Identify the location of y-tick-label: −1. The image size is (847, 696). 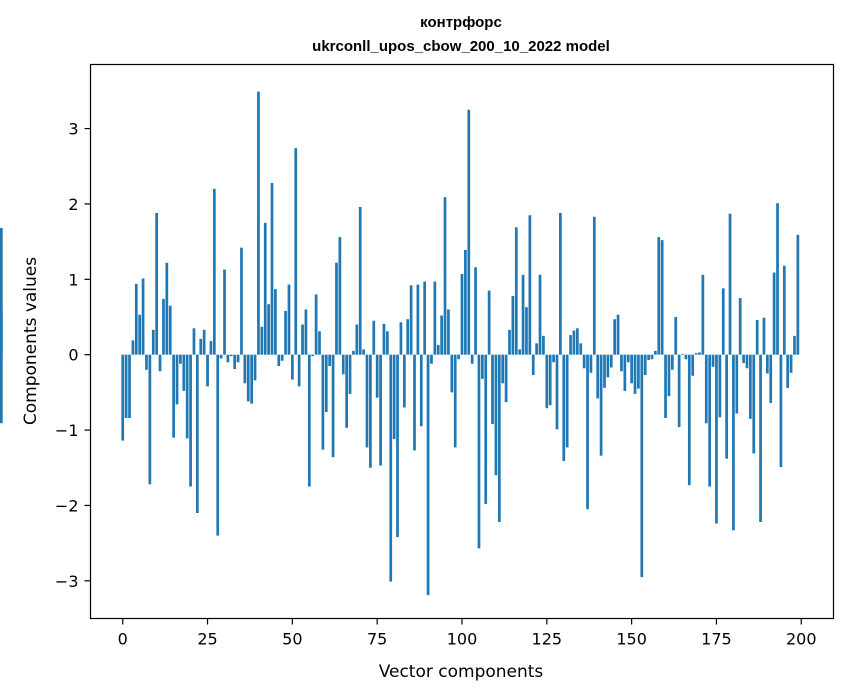
(67, 430).